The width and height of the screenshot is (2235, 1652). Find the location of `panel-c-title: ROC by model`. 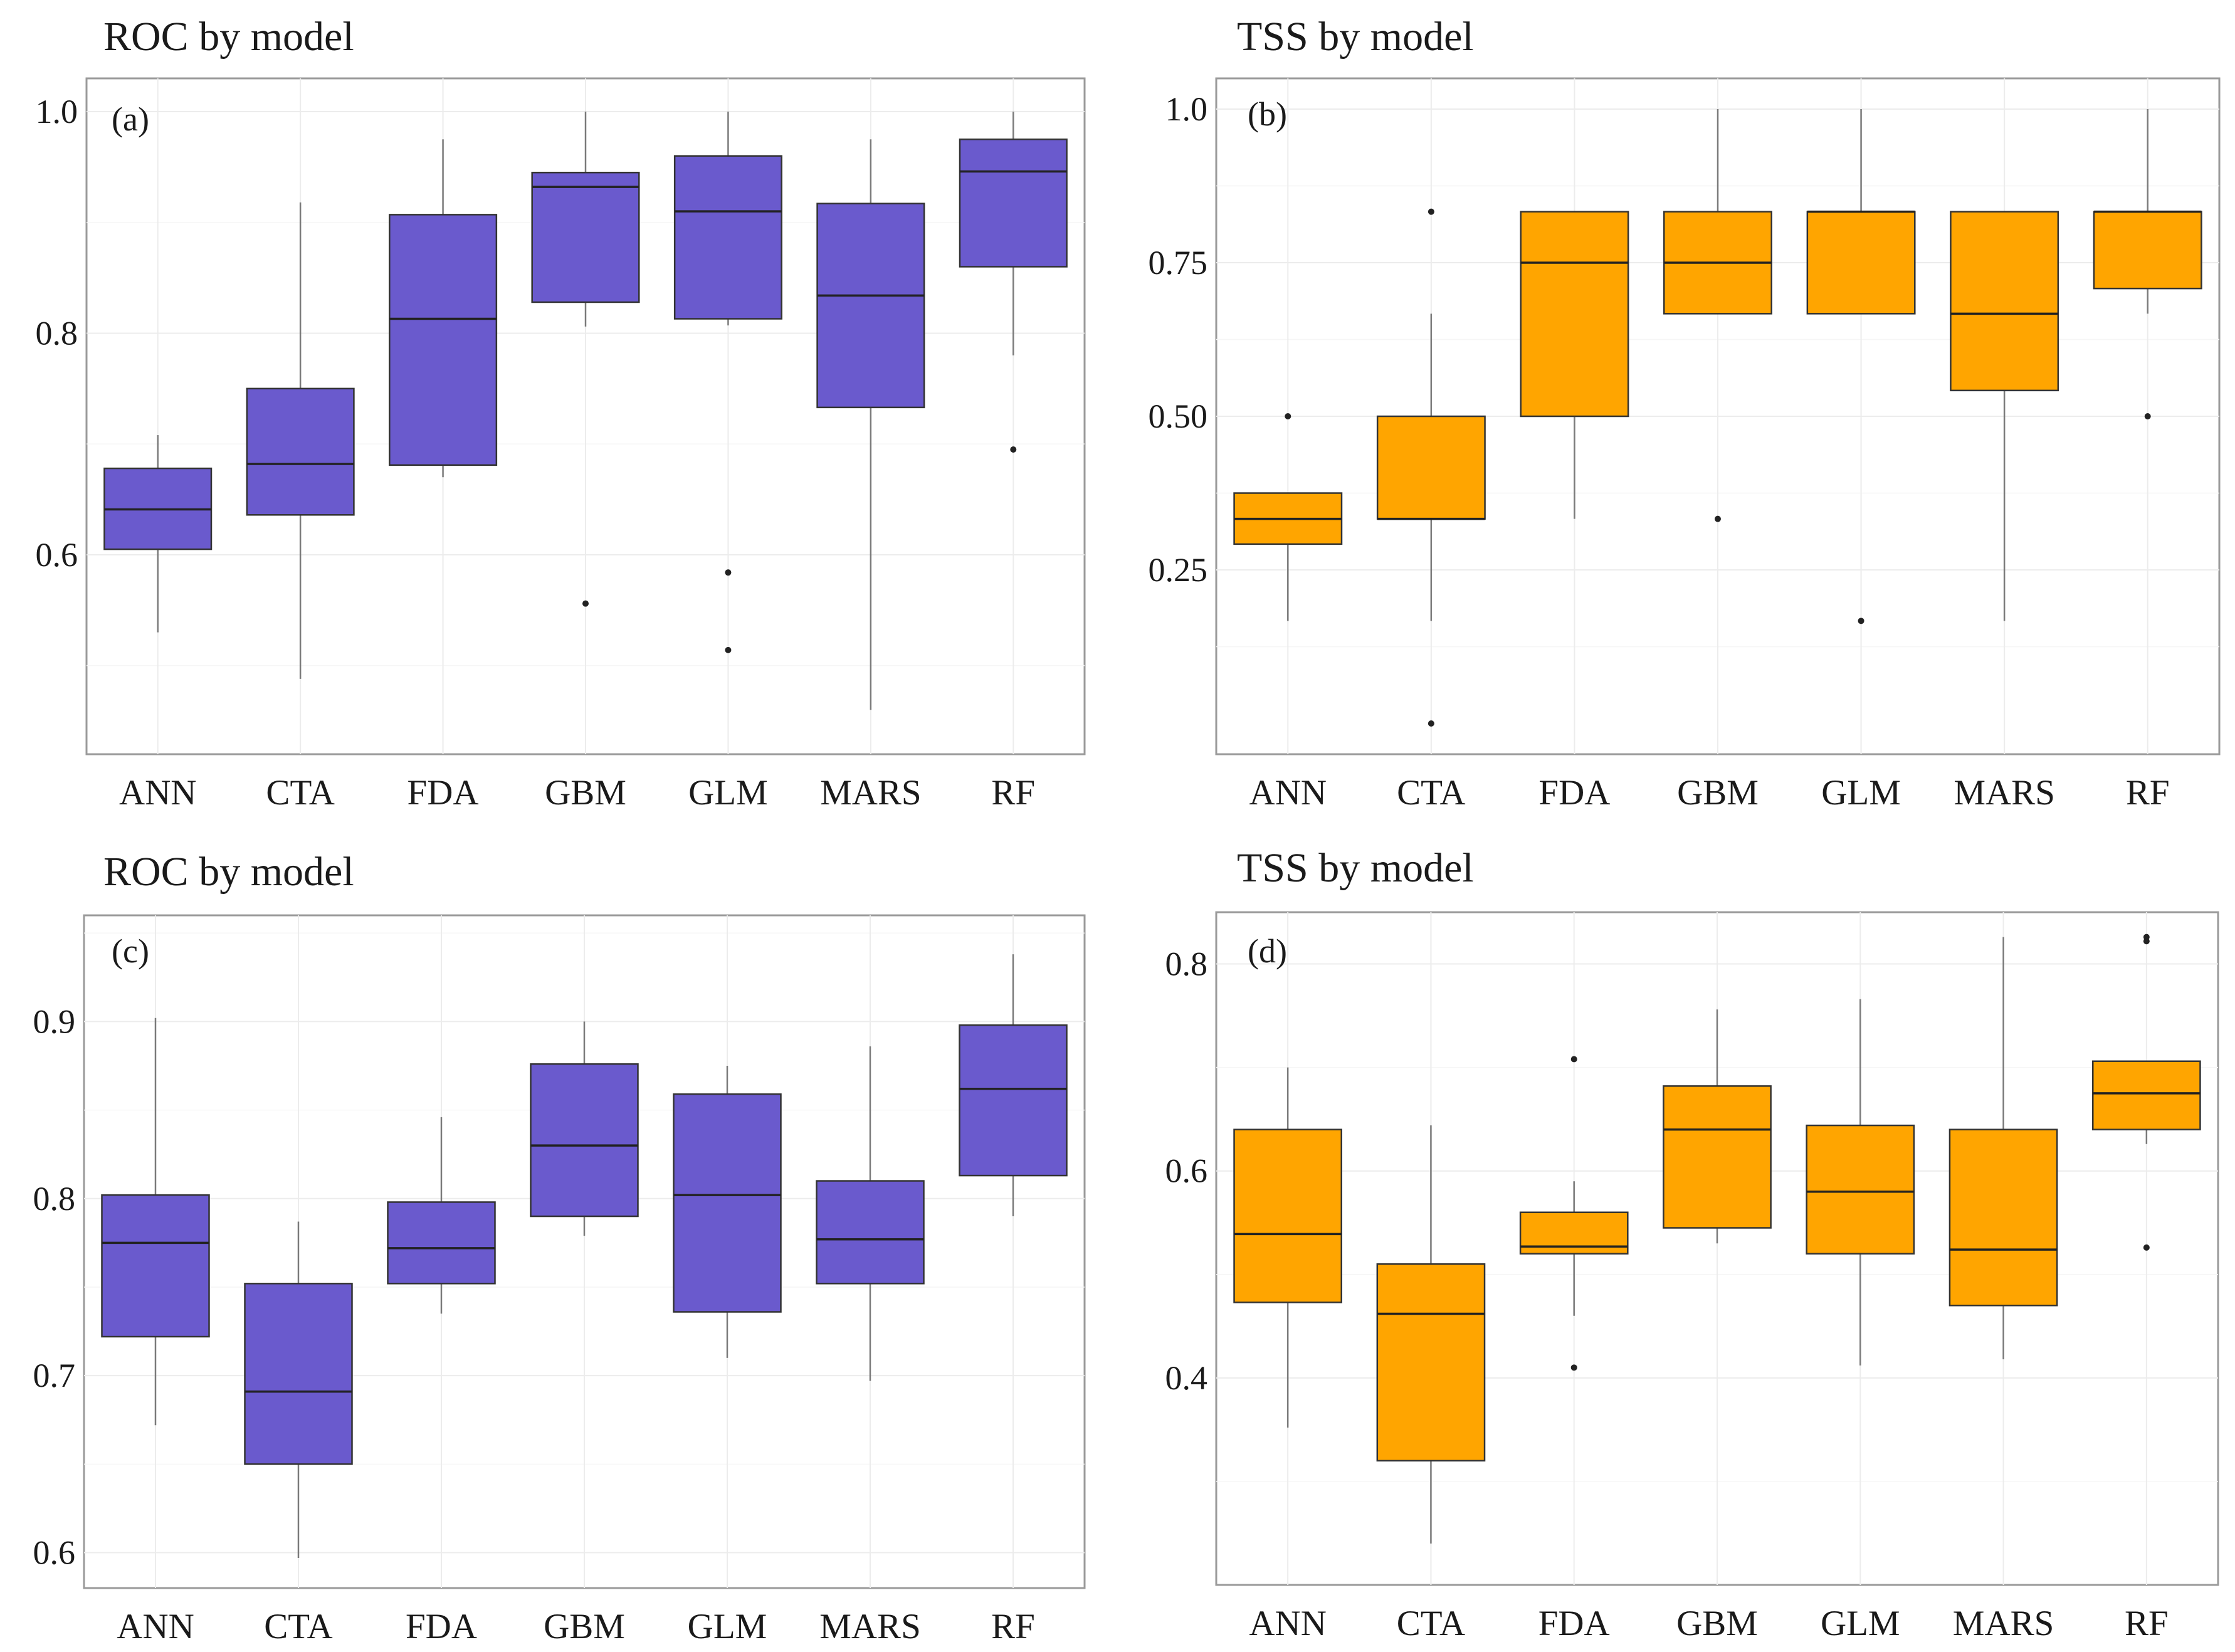

panel-c-title: ROC by model is located at coordinates (228, 872).